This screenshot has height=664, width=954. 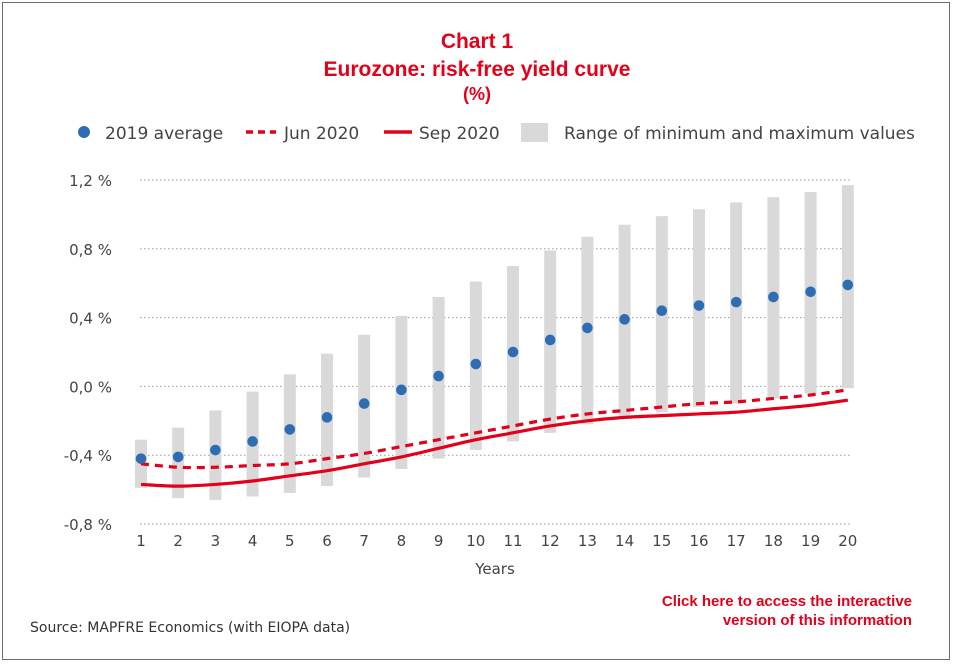 I want to click on range-bar, so click(x=178, y=463).